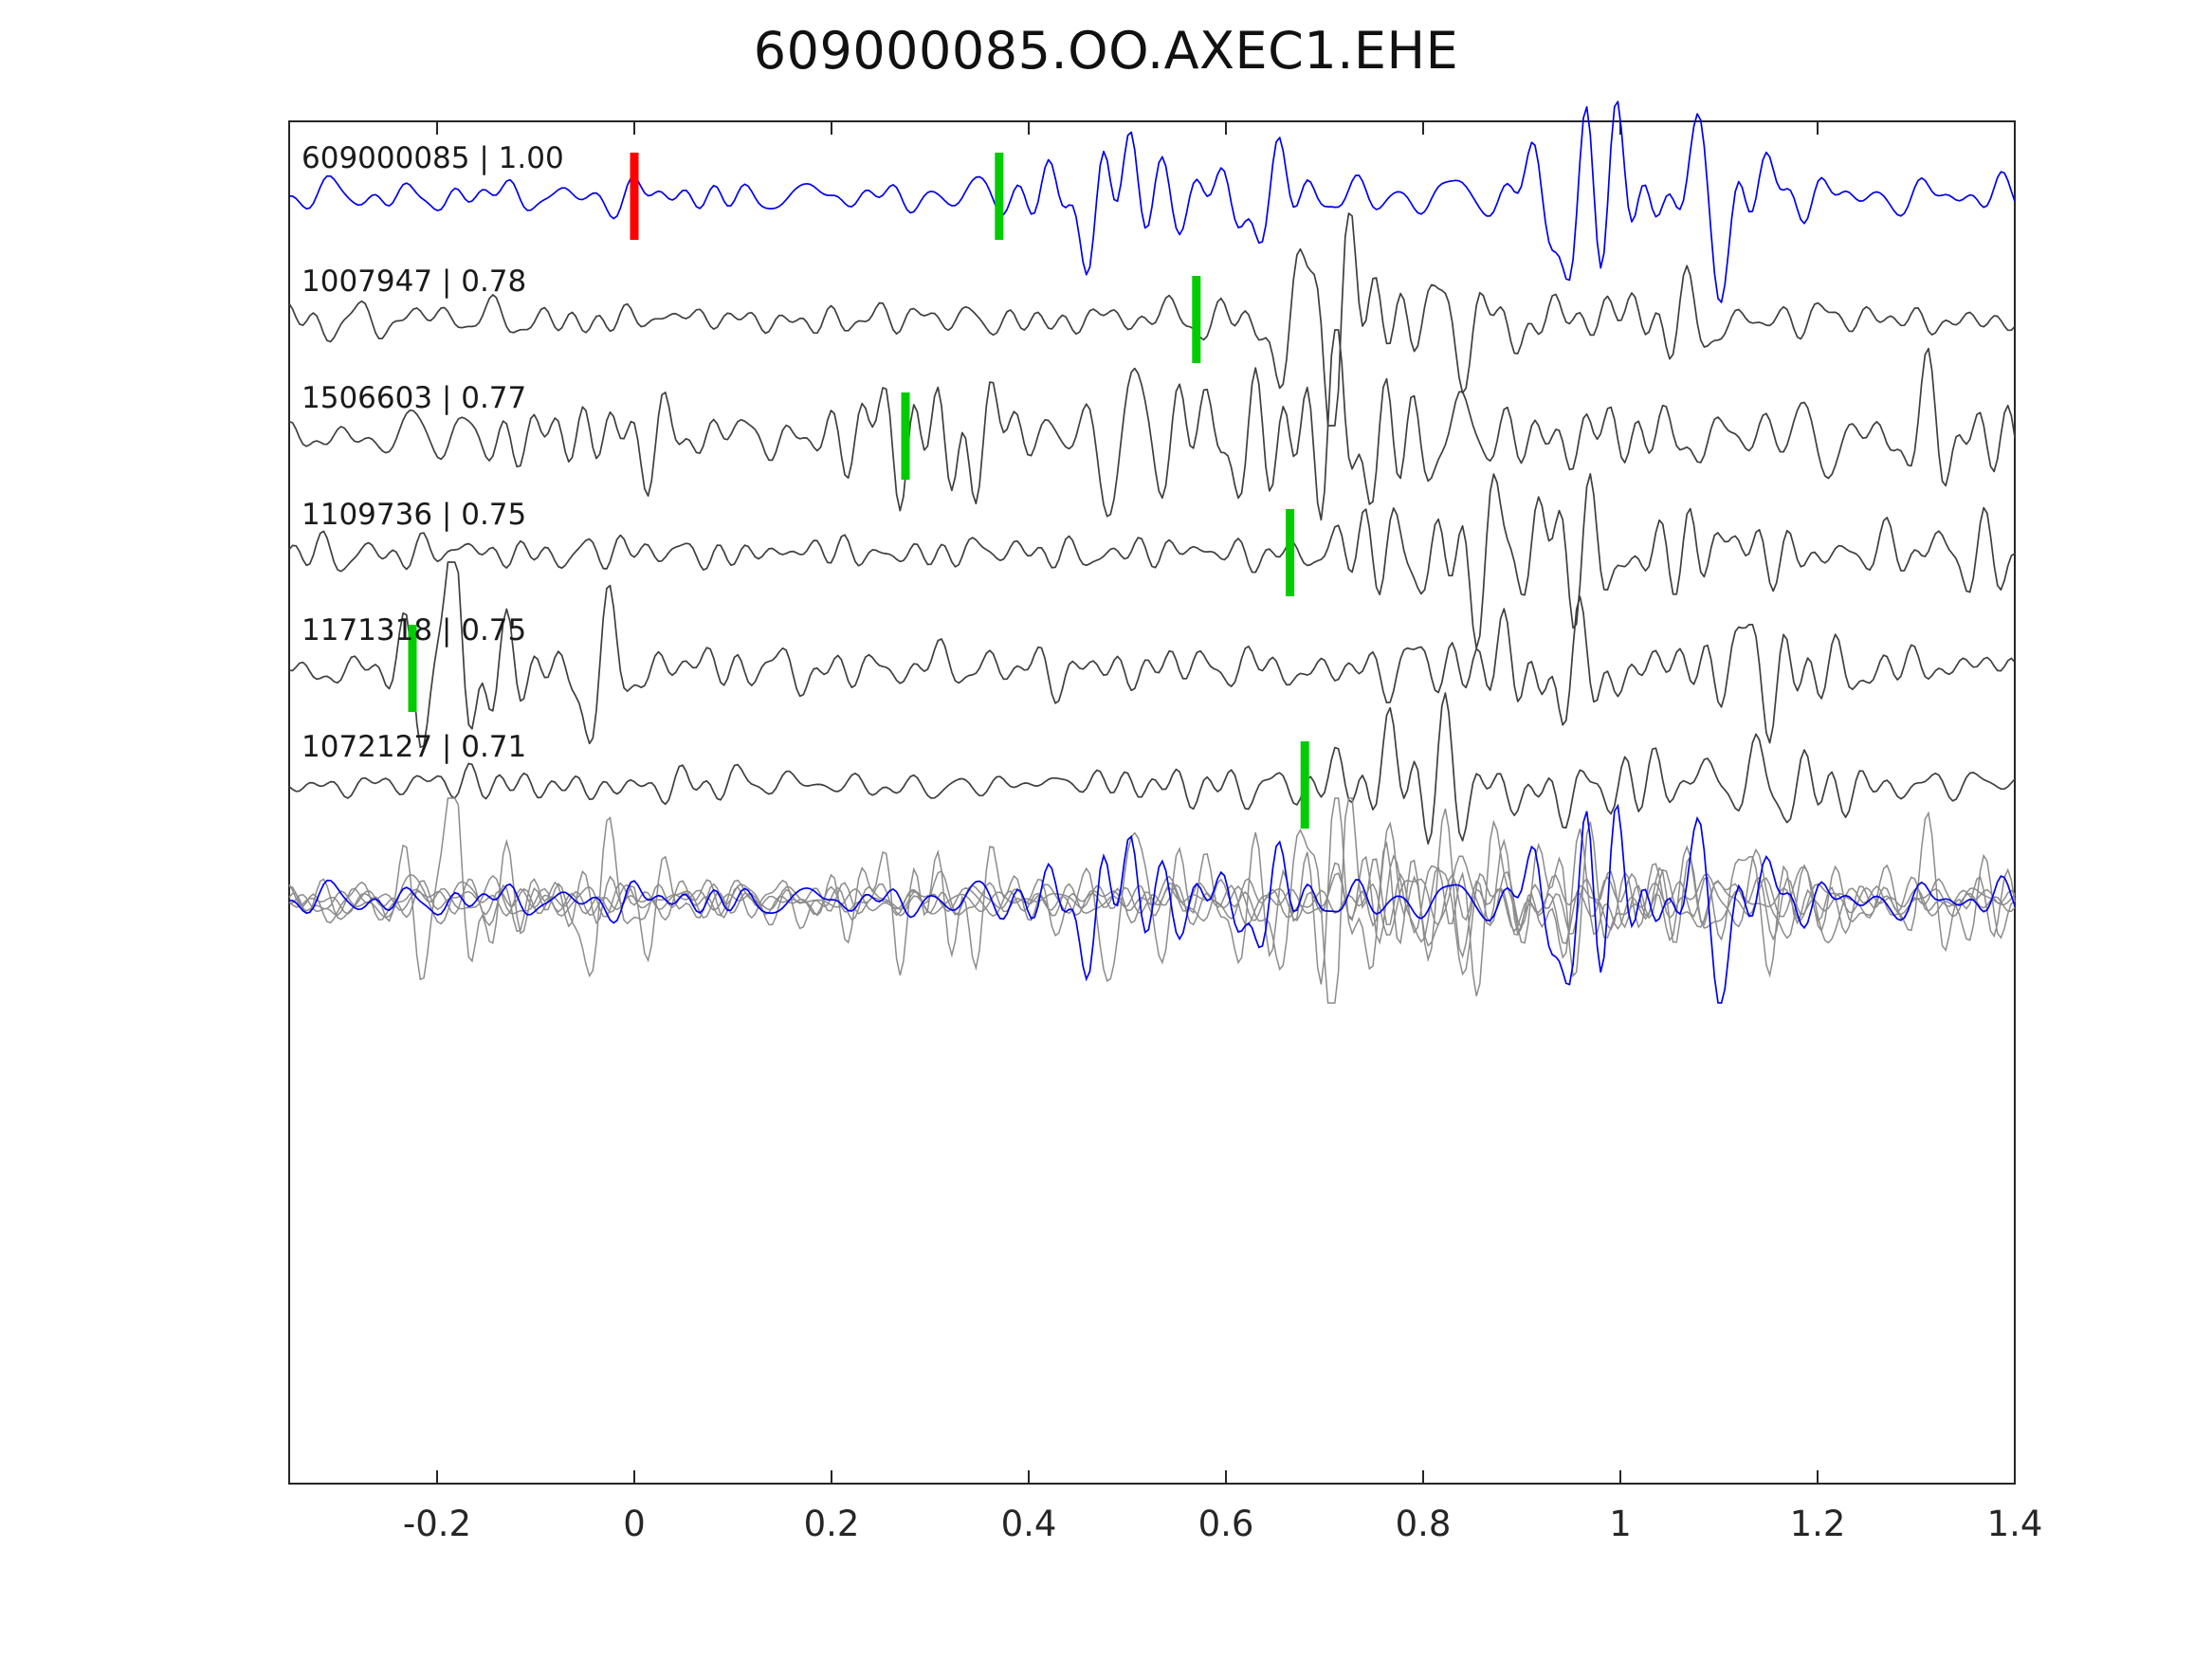  Describe the element at coordinates (414, 515) in the screenshot. I see `trace-label-1109736: 1109736 | 0.75` at that location.